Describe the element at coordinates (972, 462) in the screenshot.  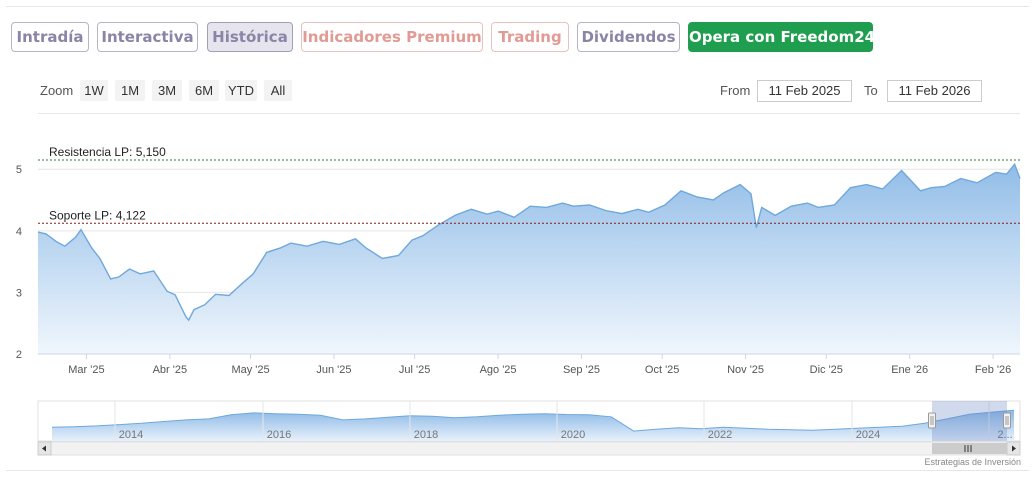
I see `credit-text: Estrategias de Inversión` at that location.